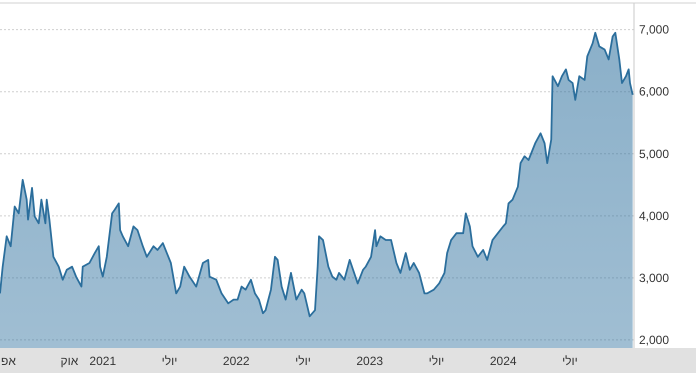  I want to click on x-tick-label: אוק, so click(69, 361).